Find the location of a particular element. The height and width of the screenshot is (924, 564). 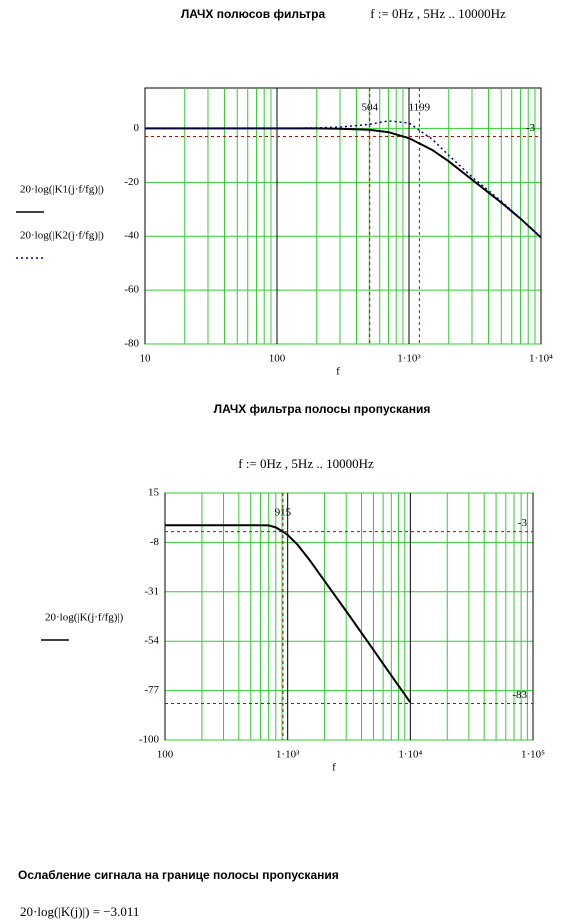

y-tick-label: -20 is located at coordinates (131, 182).